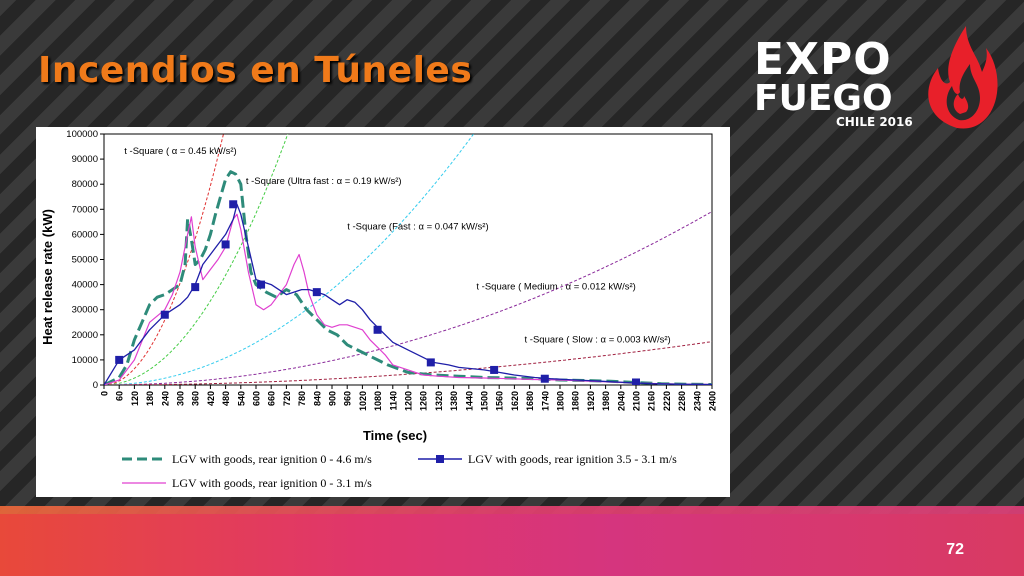 The width and height of the screenshot is (1024, 576). I want to click on footer-band, so click(512, 541).